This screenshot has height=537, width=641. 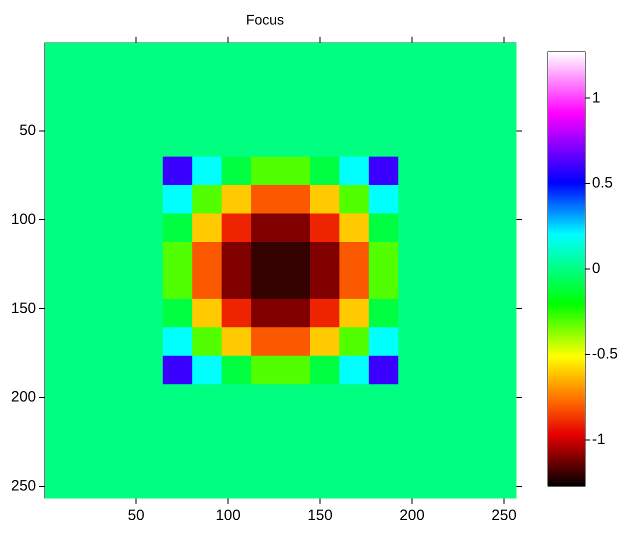 I want to click on chart-title: Focus, so click(x=265, y=19).